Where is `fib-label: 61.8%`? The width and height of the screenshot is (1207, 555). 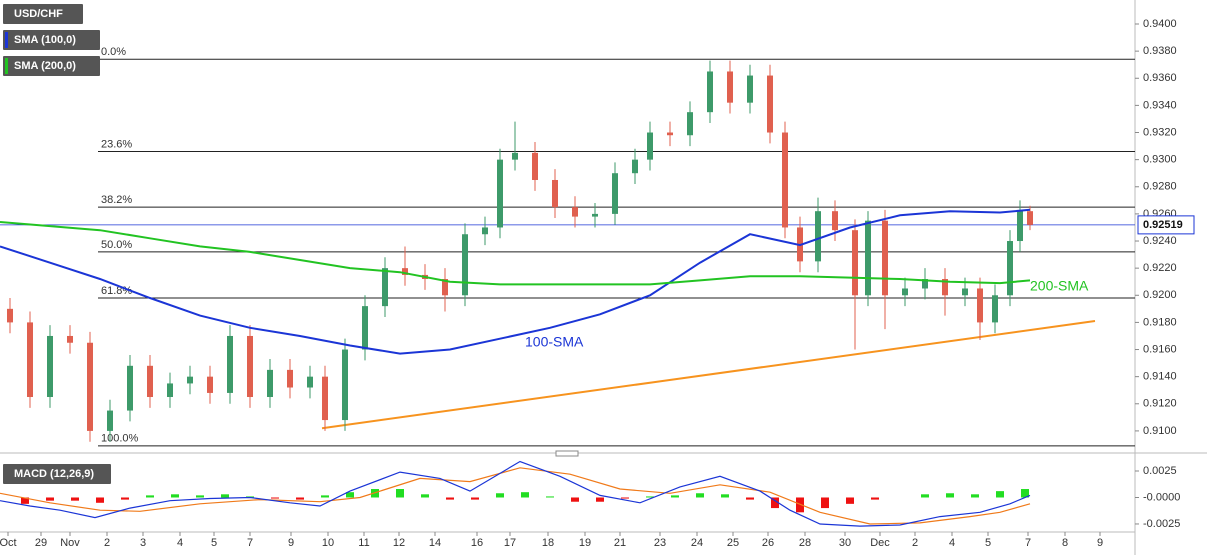 fib-label: 61.8% is located at coordinates (116, 291).